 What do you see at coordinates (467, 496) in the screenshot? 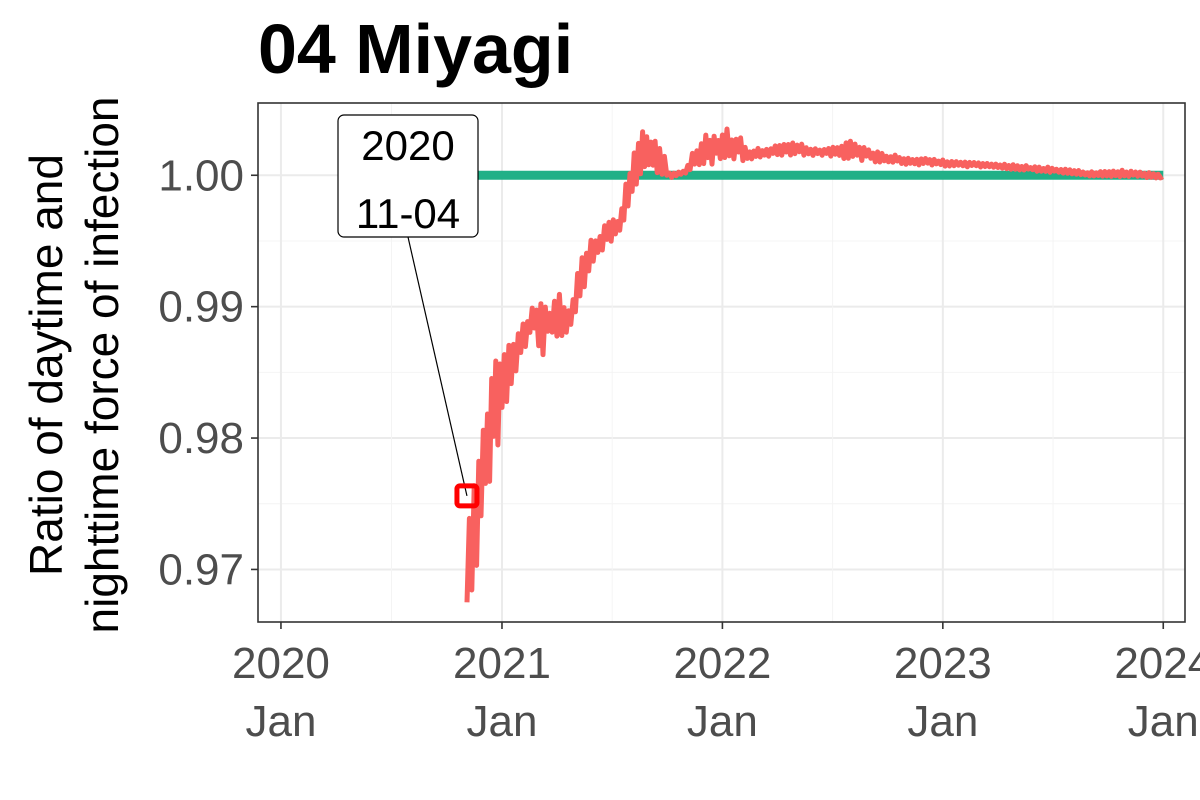
I see `highlight-point-marker` at bounding box center [467, 496].